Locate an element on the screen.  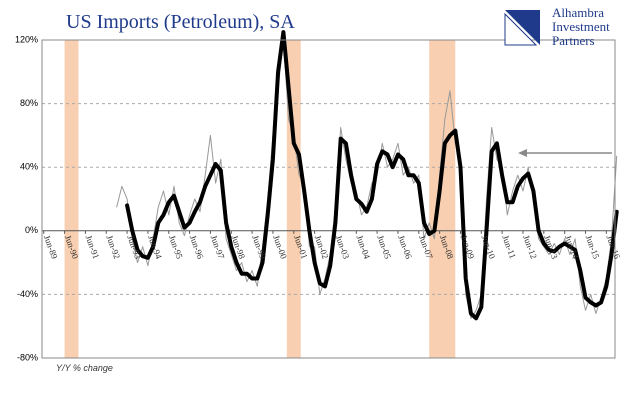
logo-text: Alhambra is located at coordinates (578, 12).